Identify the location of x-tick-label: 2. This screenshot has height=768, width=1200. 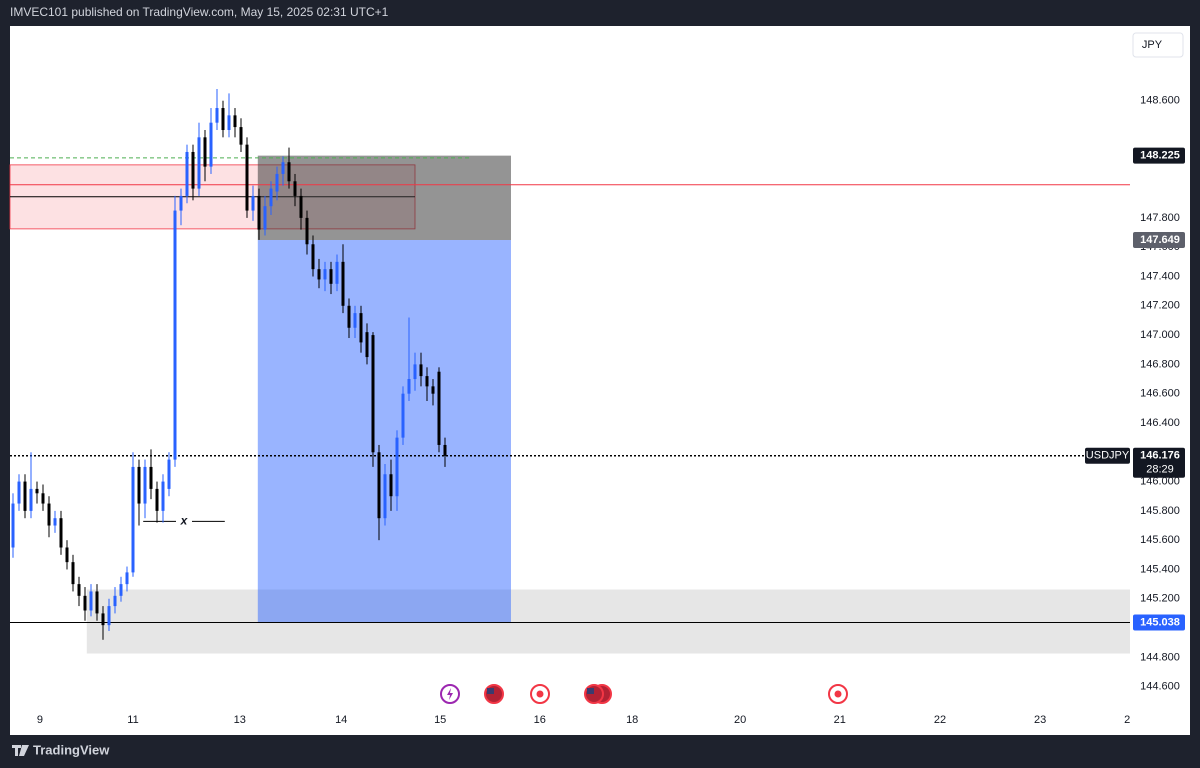
(1127, 720).